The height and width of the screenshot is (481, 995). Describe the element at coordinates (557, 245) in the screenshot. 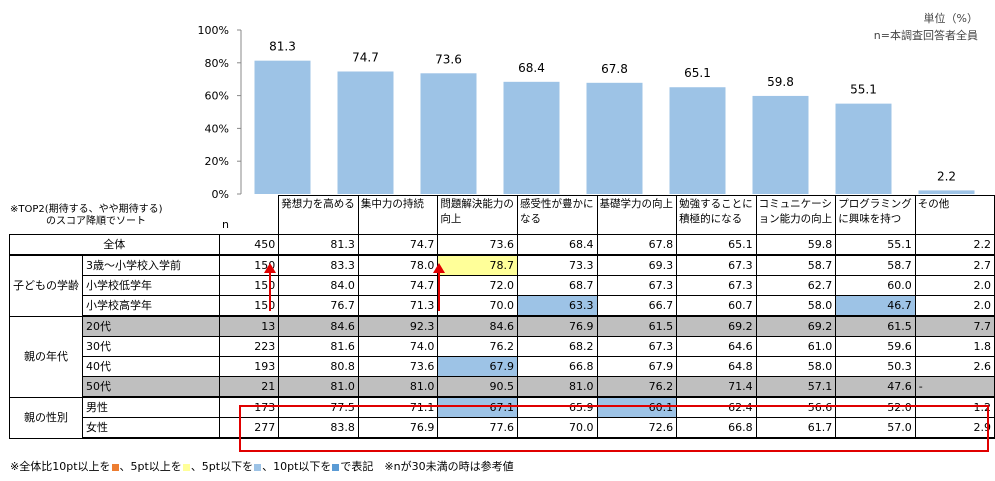

I see `table-cell: 68.4` at that location.